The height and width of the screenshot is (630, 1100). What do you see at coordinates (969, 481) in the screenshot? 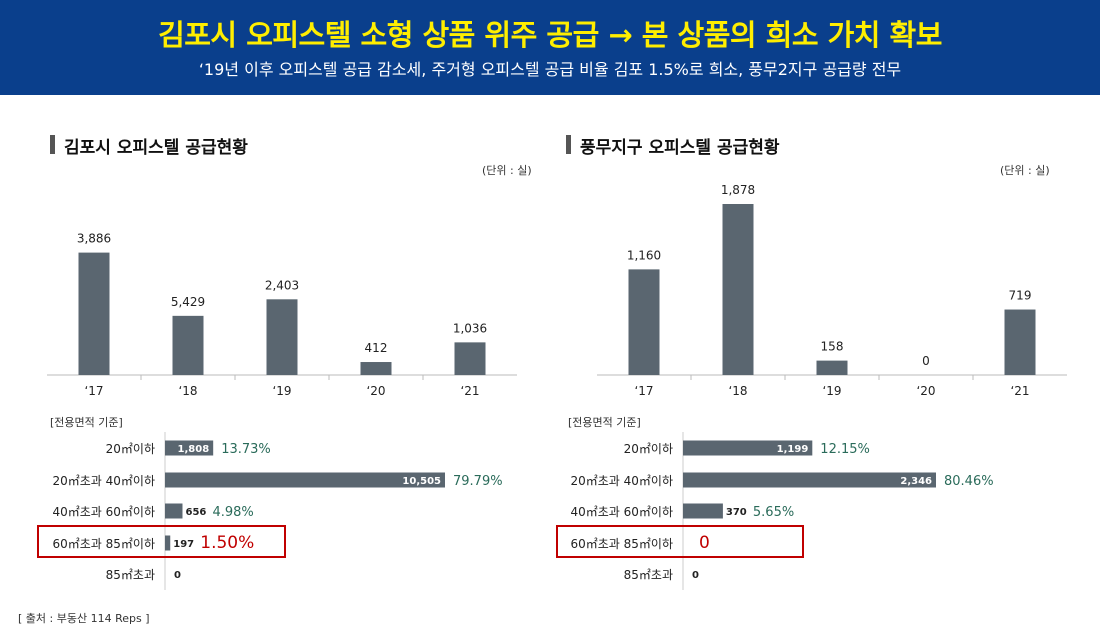
I see `right-area-percent-label: 80.46%` at bounding box center [969, 481].